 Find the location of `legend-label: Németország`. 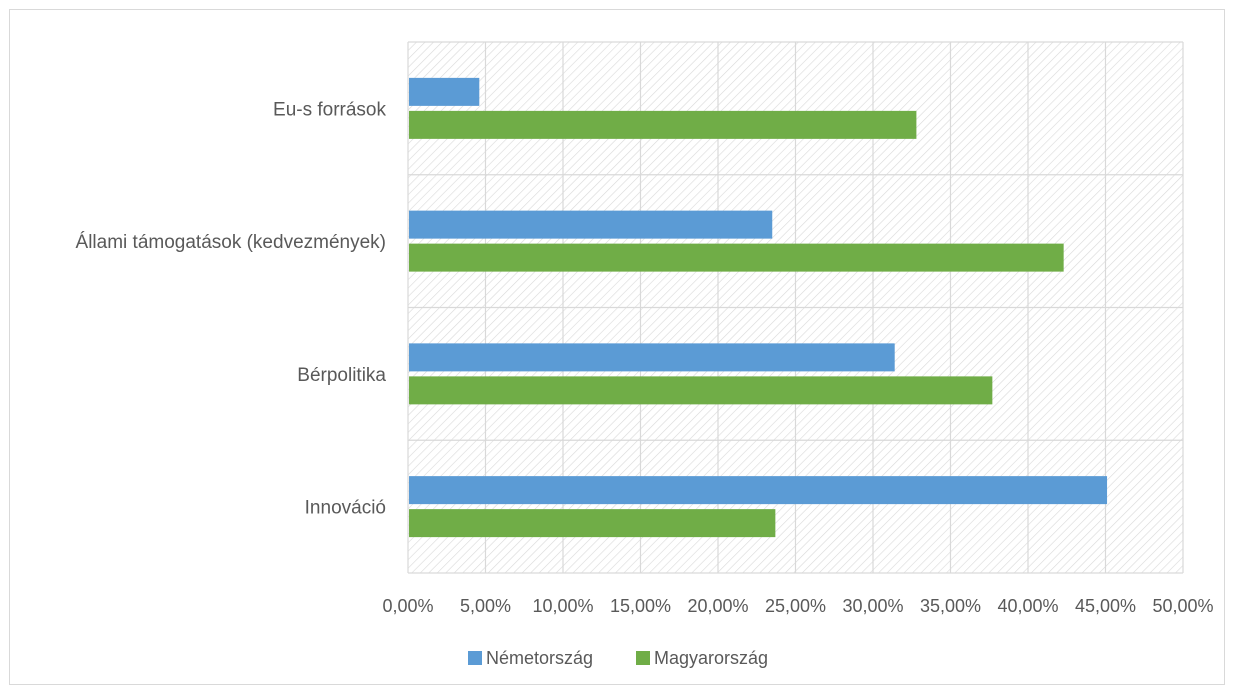

legend-label: Németország is located at coordinates (539, 658).